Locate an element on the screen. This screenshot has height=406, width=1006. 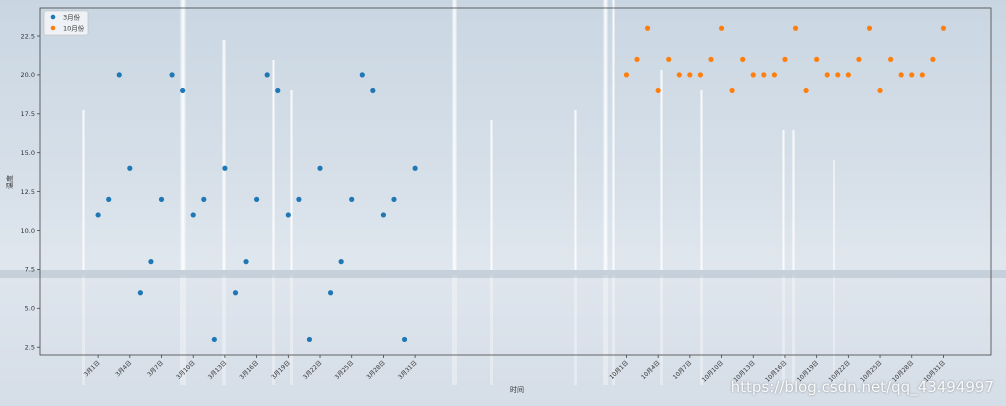
x-tick-label: 3月31日 is located at coordinates (408, 370).